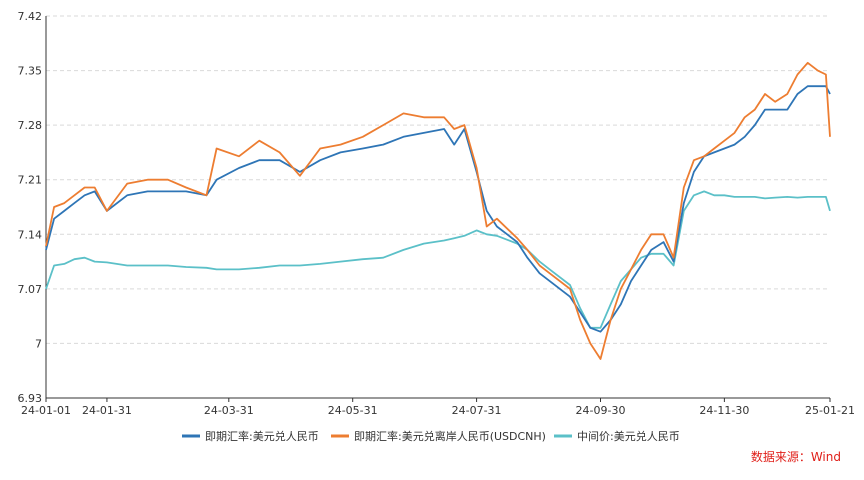 Image resolution: width=864 pixels, height=480 pixels. Describe the element at coordinates (229, 410) in the screenshot. I see `x-tick-label: 24-03-31` at that location.